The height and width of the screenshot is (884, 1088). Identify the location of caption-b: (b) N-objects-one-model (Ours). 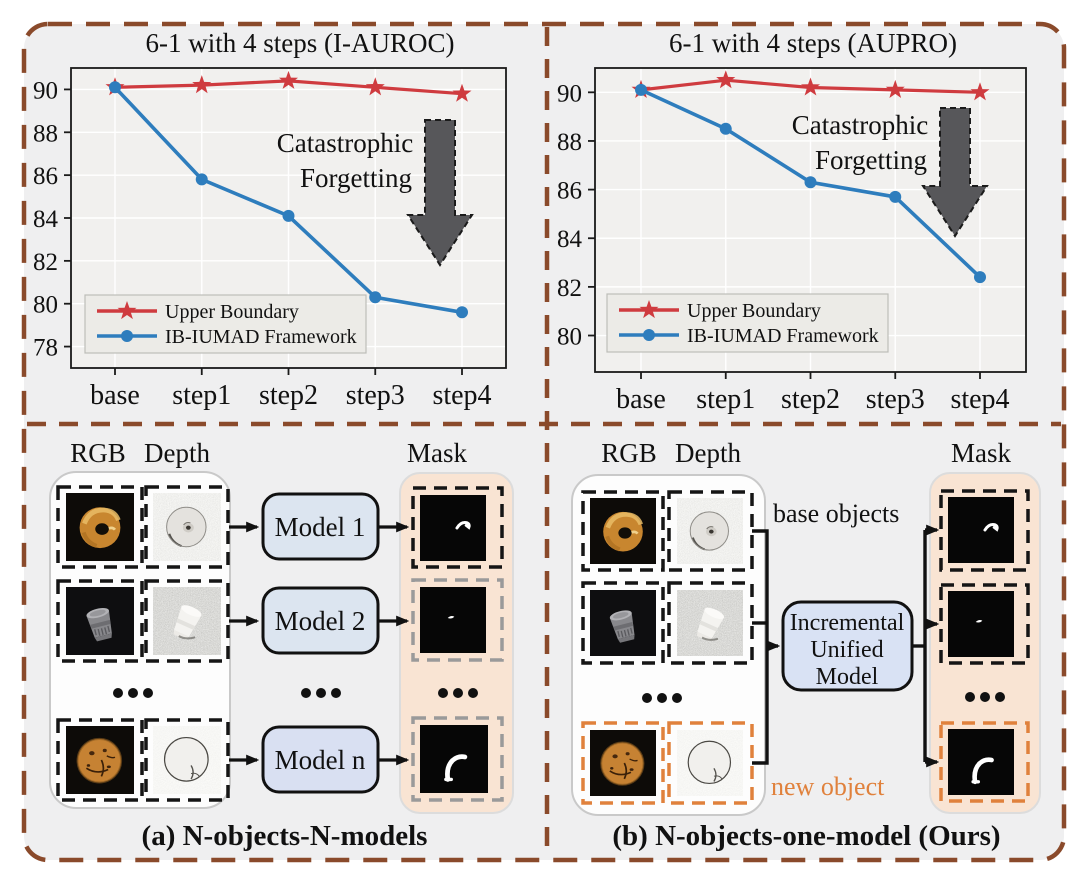
(806, 836).